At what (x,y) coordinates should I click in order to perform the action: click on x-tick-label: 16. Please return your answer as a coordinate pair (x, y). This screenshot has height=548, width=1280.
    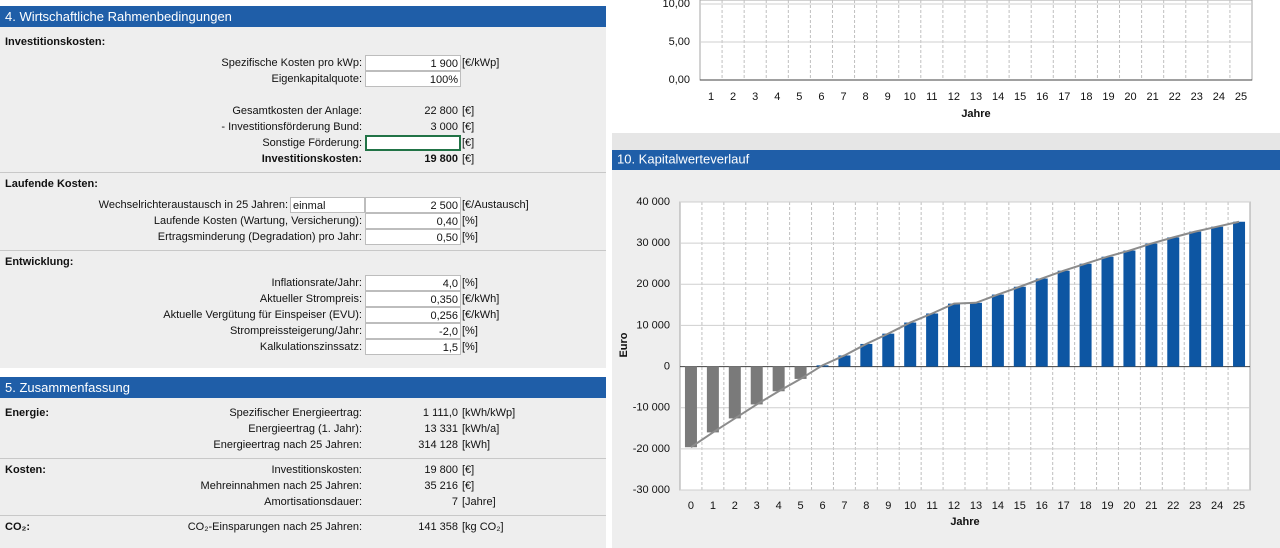
    Looking at the image, I should click on (1042, 506).